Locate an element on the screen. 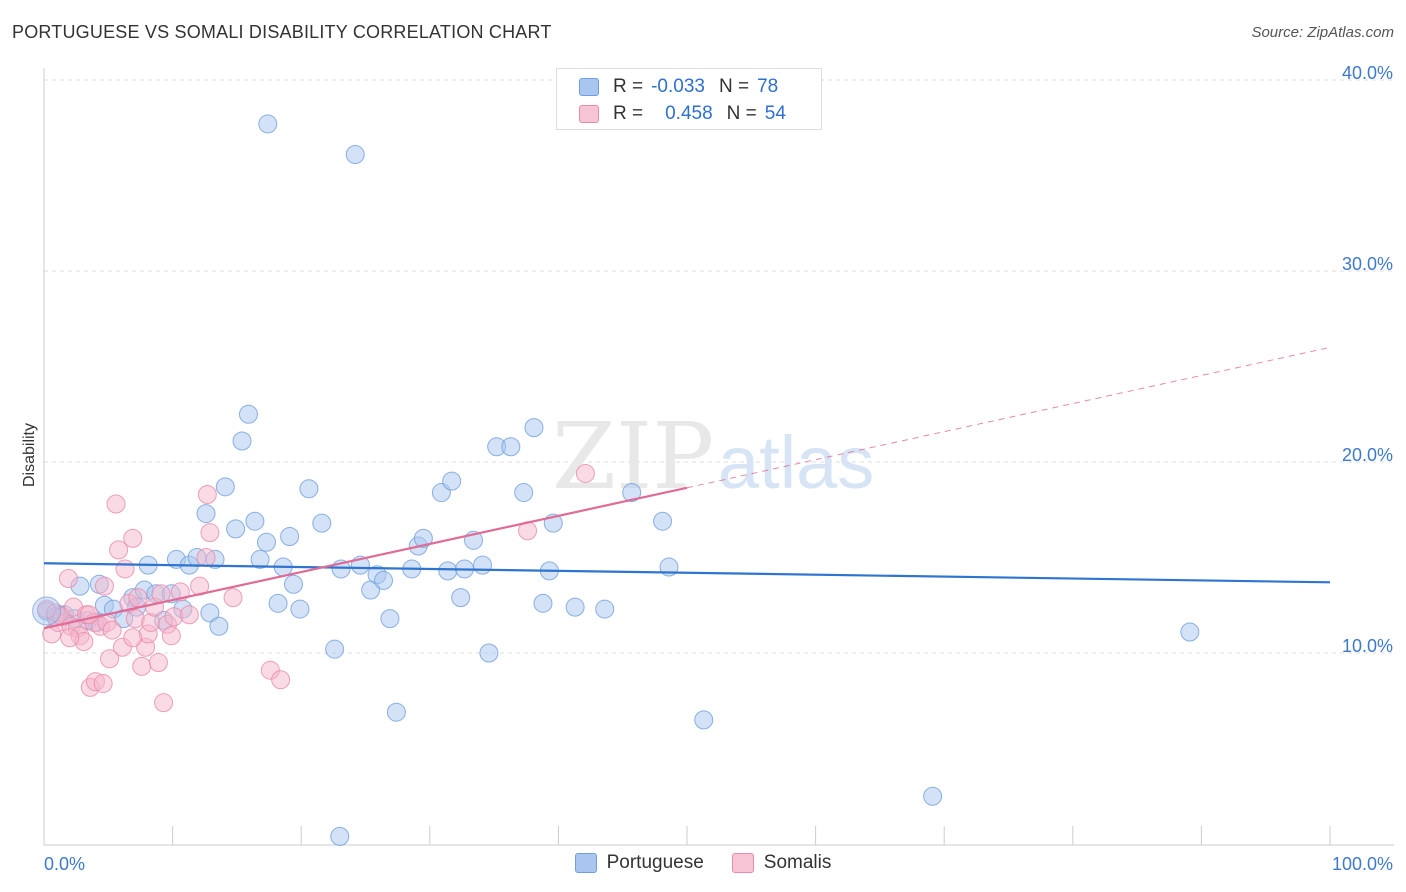 The height and width of the screenshot is (892, 1406). source-label: Source: ZipAtlas.com is located at coordinates (1322, 32).